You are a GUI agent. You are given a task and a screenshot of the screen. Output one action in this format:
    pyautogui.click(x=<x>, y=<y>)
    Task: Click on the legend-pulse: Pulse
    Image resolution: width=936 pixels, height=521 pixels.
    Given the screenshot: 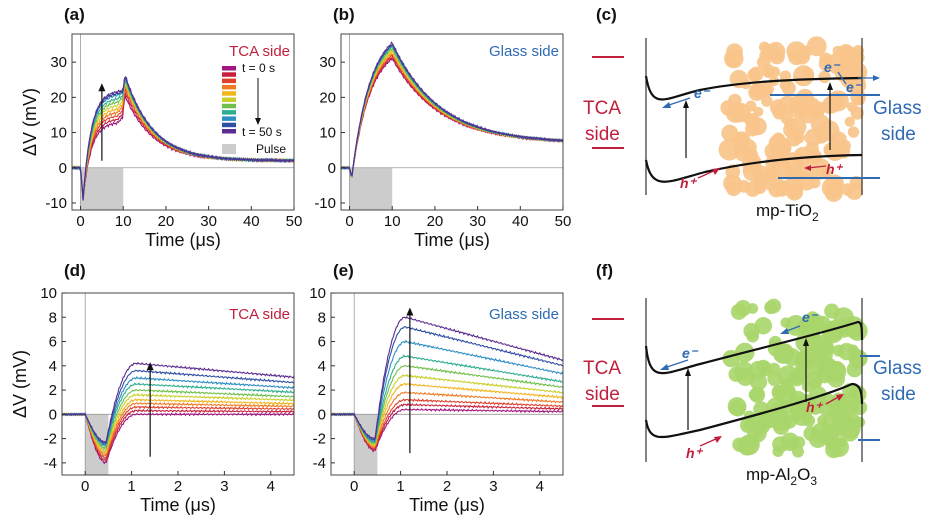 What is the action you would take?
    pyautogui.click(x=271, y=149)
    